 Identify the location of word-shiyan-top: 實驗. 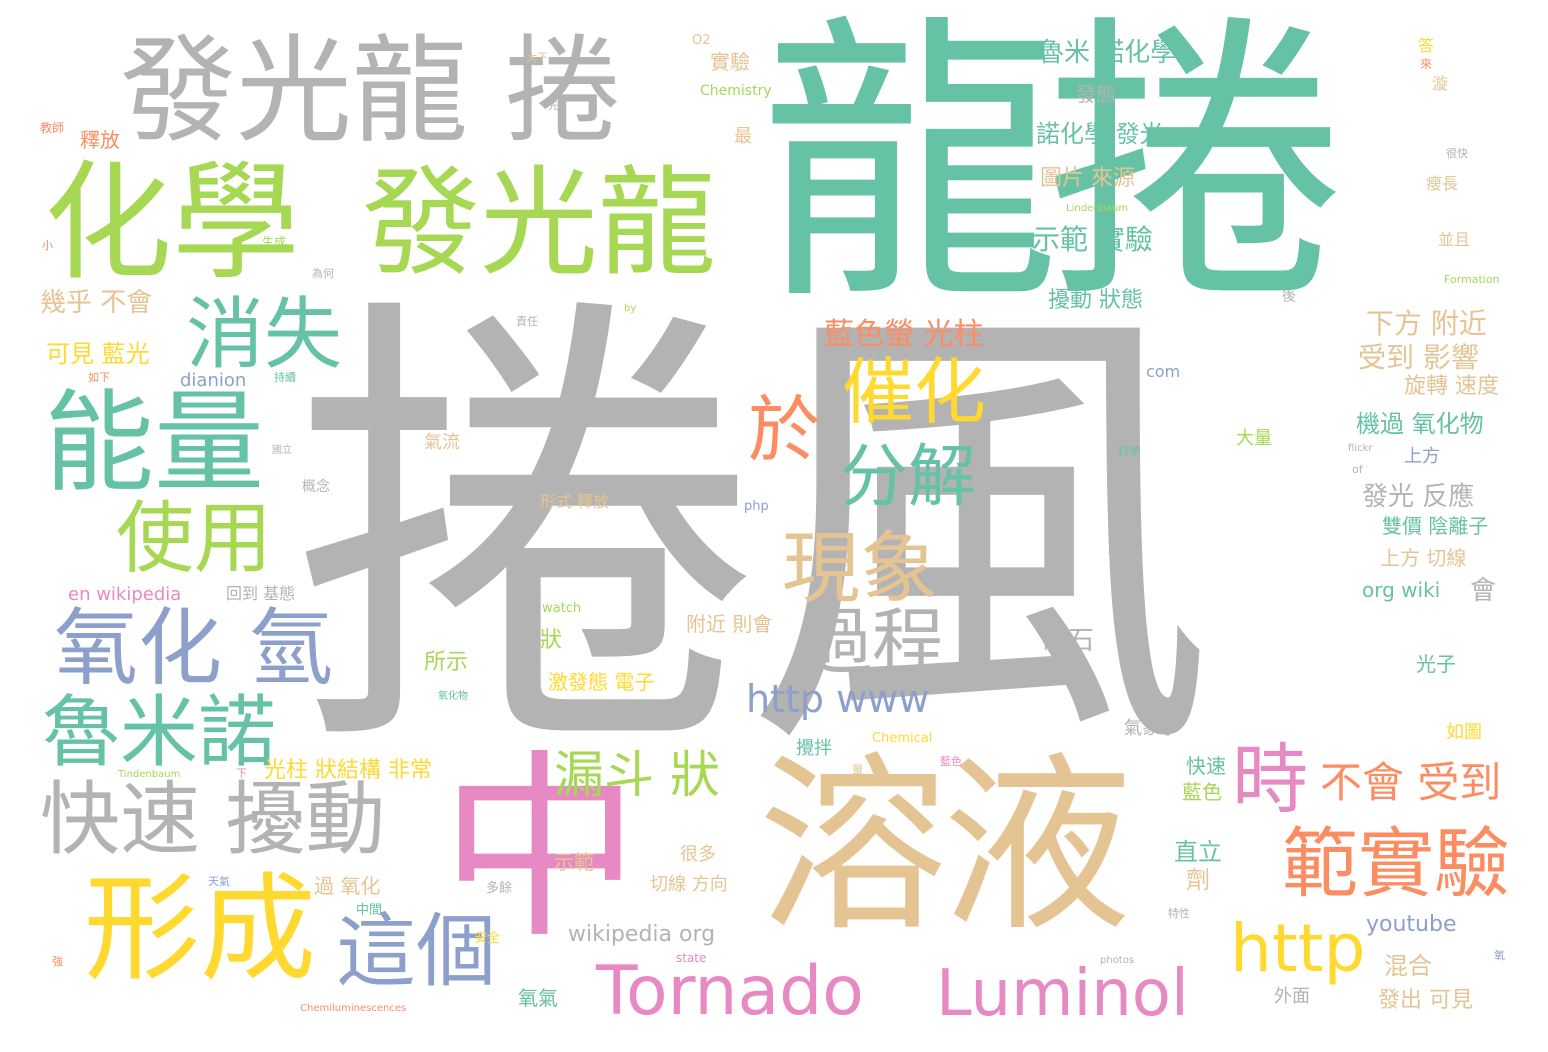
(730, 62).